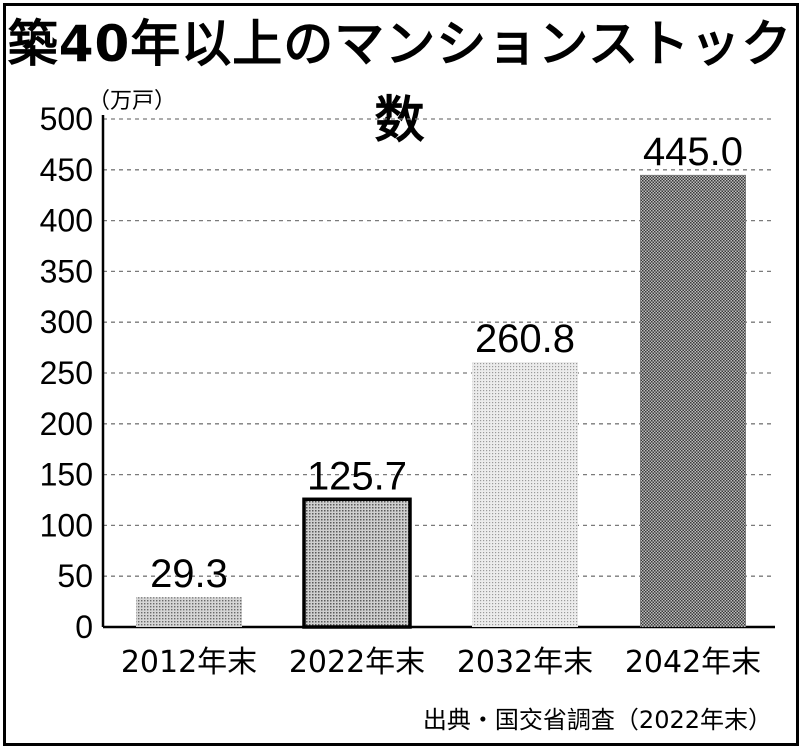 The width and height of the screenshot is (800, 747). Describe the element at coordinates (693, 152) in the screenshot. I see `value-label: 445.0` at that location.